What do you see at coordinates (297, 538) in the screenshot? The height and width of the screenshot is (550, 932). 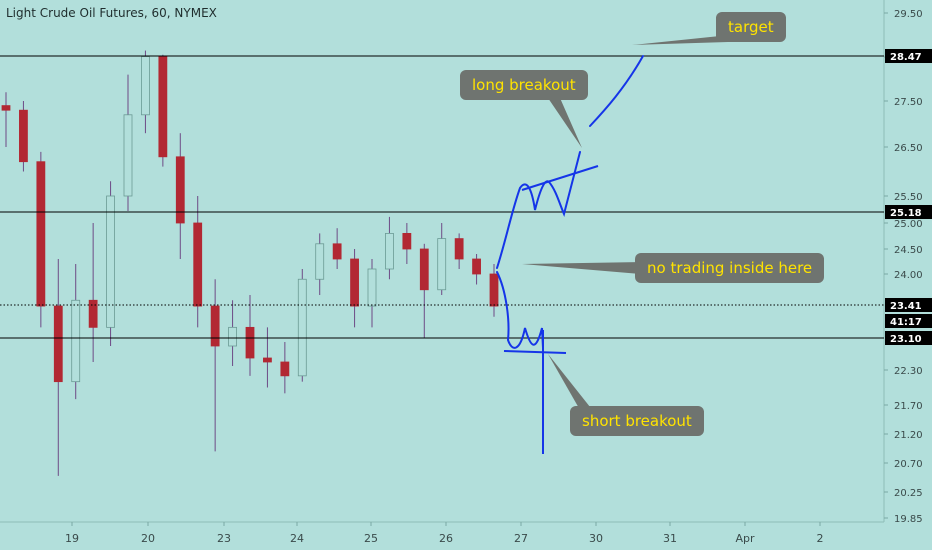 I see `x-tick-label: 24` at bounding box center [297, 538].